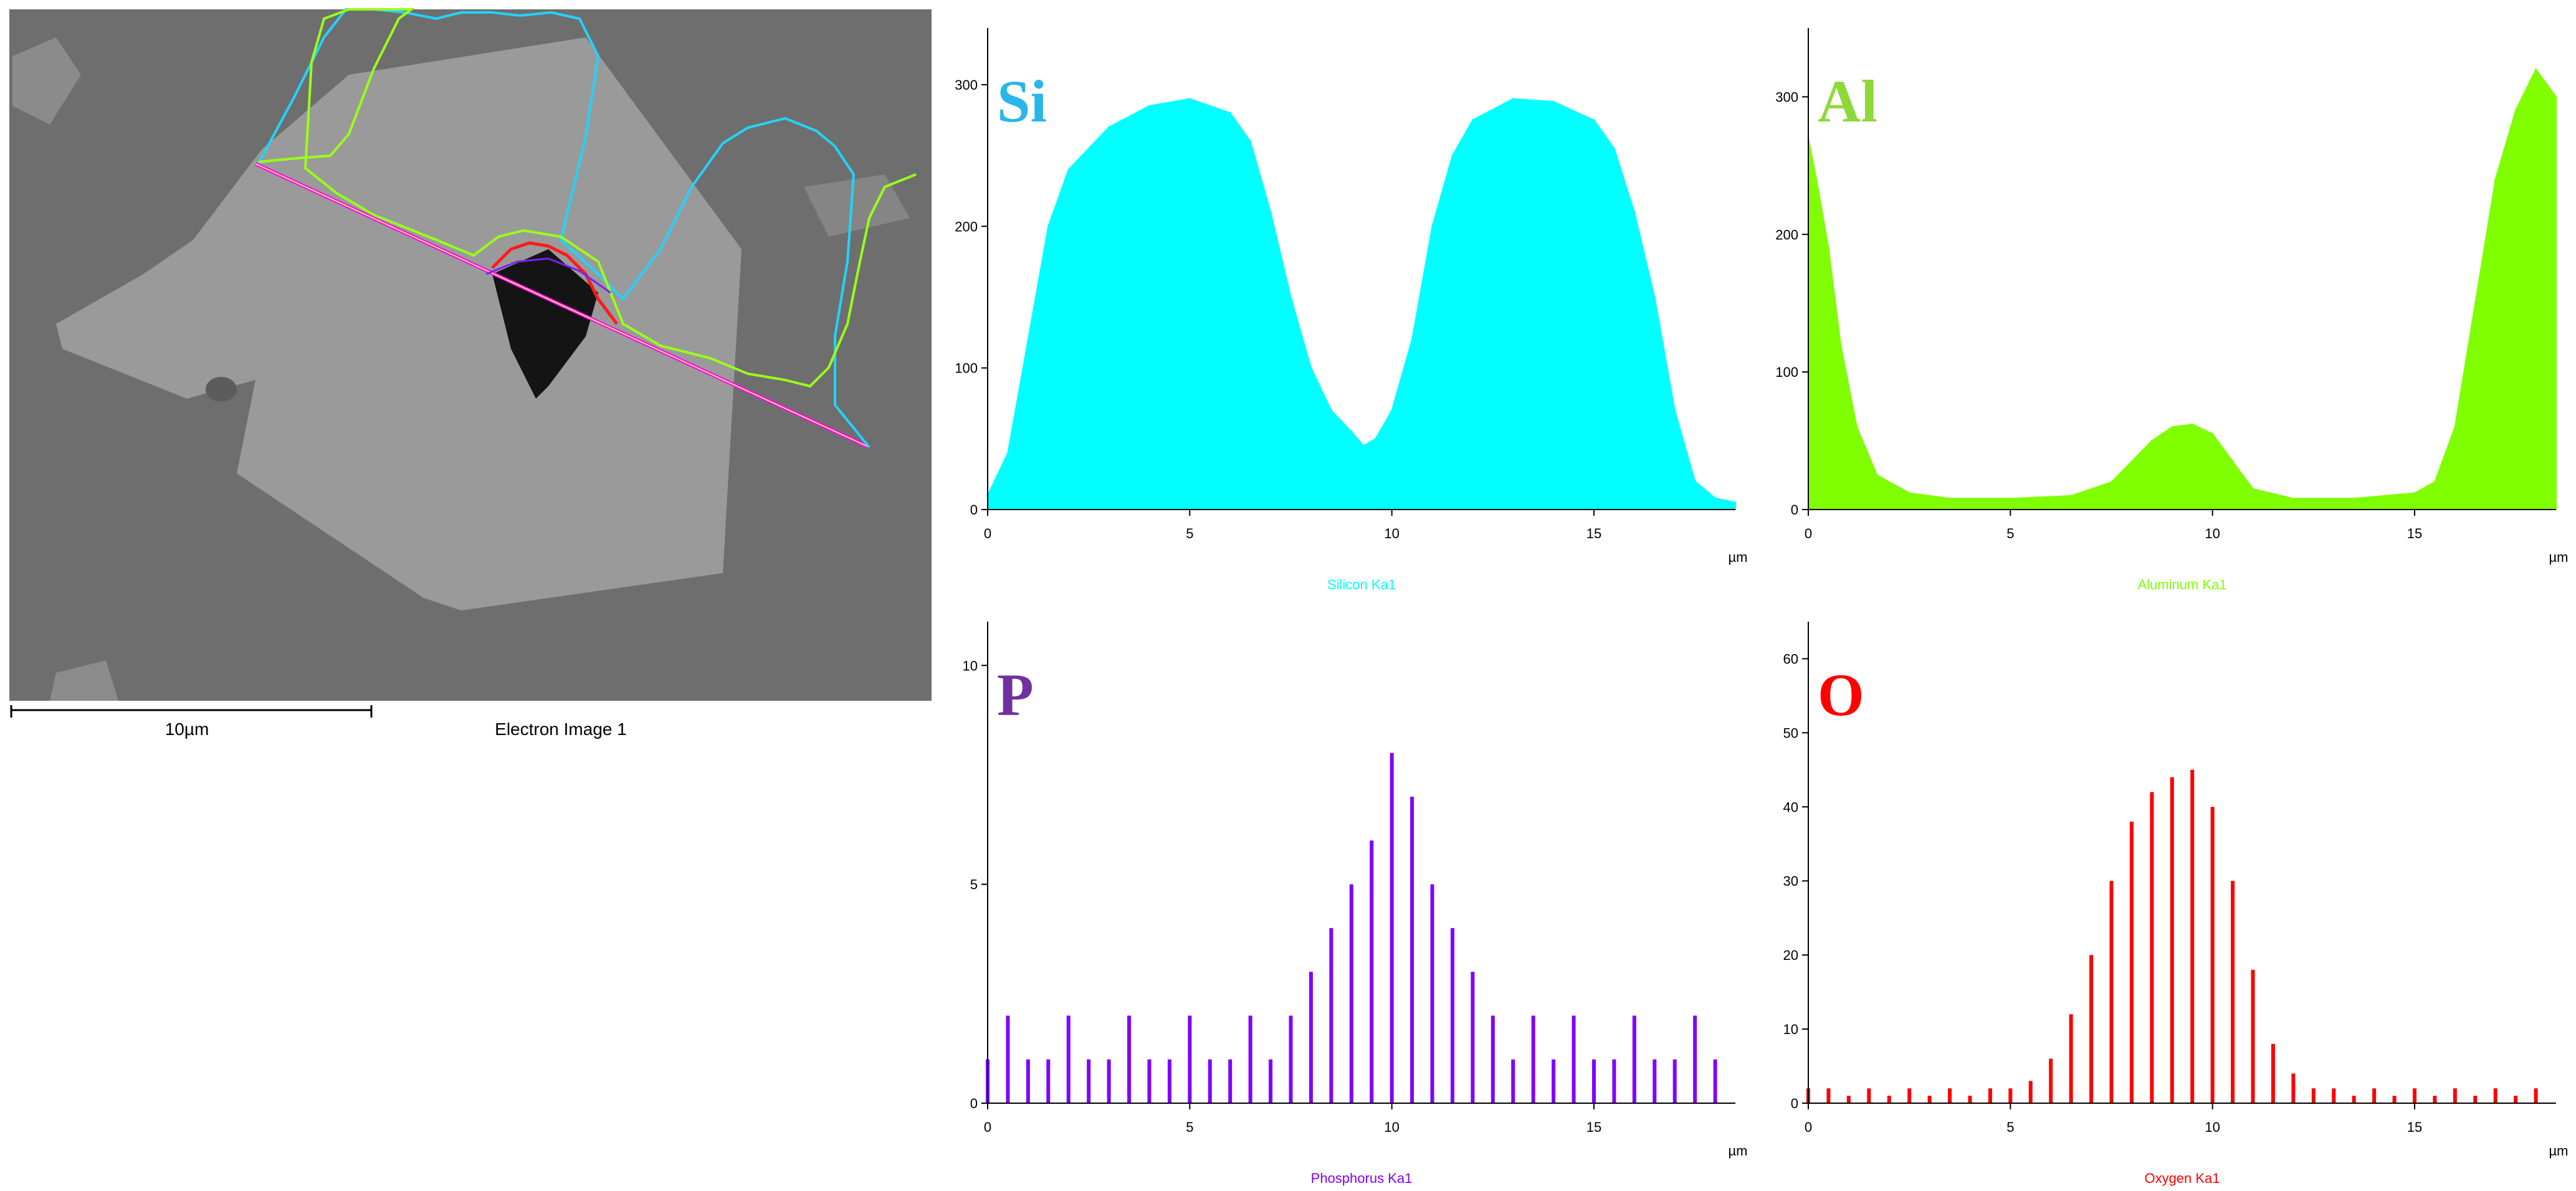 The height and width of the screenshot is (1191, 2576). Describe the element at coordinates (1791, 659) in the screenshot. I see `y-tick-label: 60` at that location.